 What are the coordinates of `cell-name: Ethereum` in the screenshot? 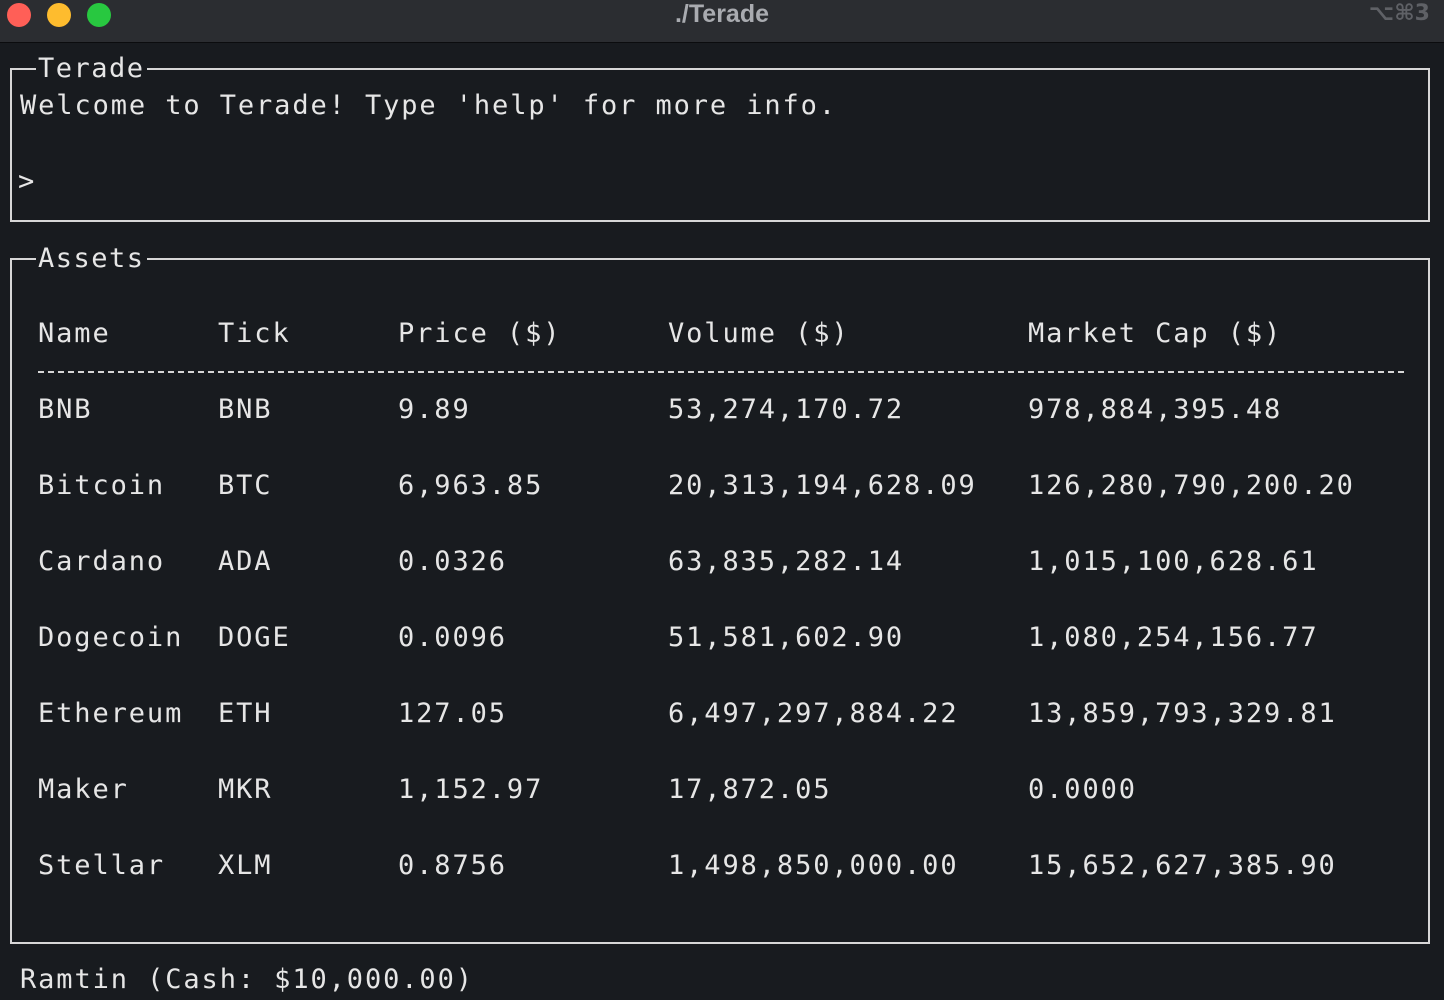 It's located at (111, 713).